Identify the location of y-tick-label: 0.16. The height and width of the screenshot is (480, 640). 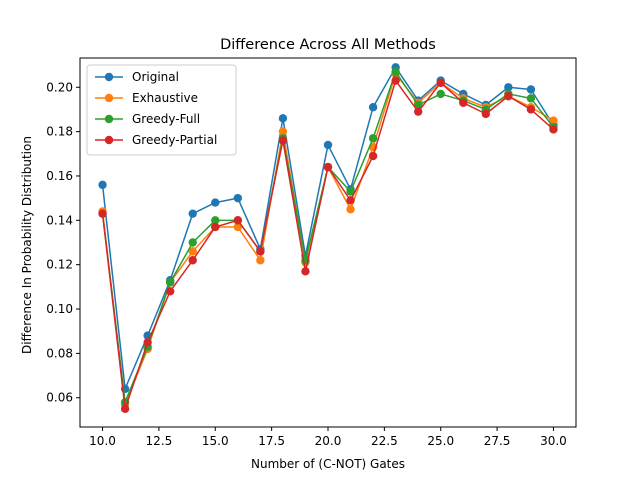
(59, 176).